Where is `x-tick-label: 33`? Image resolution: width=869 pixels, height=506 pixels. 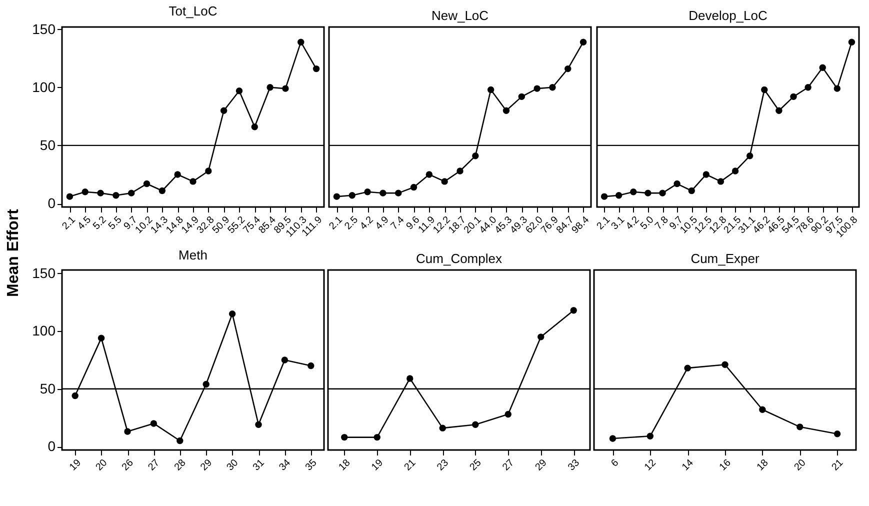 x-tick-label: 33 is located at coordinates (574, 465).